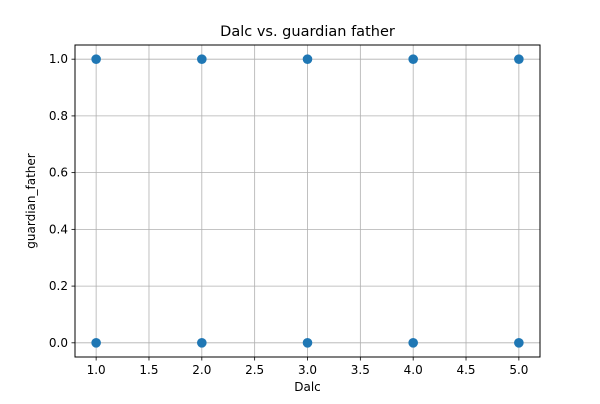  I want to click on y-tick-label: 0.0, so click(58, 343).